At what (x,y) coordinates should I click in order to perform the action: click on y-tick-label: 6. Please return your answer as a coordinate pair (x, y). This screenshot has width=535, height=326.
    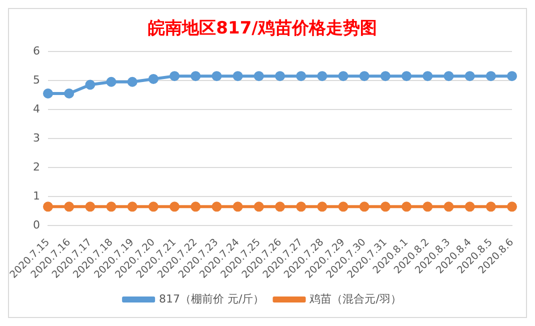
    Looking at the image, I should click on (36, 51).